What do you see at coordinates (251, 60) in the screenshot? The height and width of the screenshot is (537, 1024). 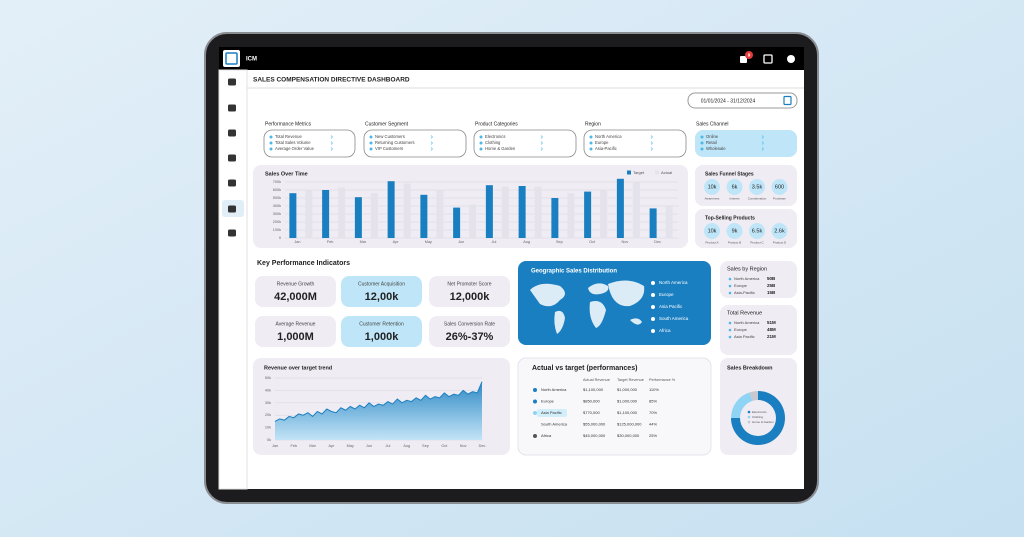 I see `app-name: ICM` at bounding box center [251, 60].